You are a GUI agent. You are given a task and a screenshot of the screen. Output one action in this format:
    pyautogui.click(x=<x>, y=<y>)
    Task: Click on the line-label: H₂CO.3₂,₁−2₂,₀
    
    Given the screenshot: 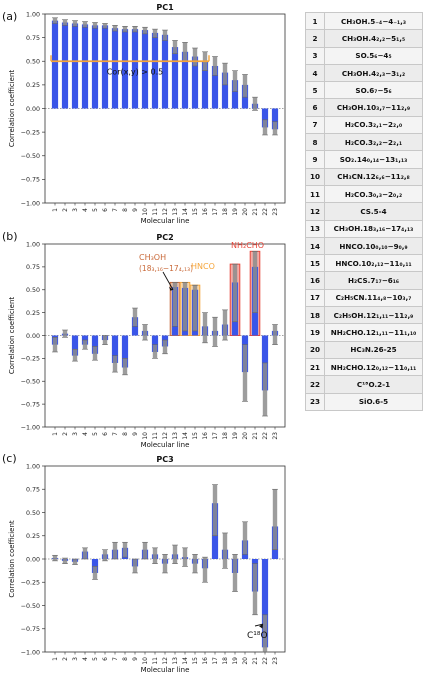 What is the action you would take?
    pyautogui.click(x=373, y=125)
    